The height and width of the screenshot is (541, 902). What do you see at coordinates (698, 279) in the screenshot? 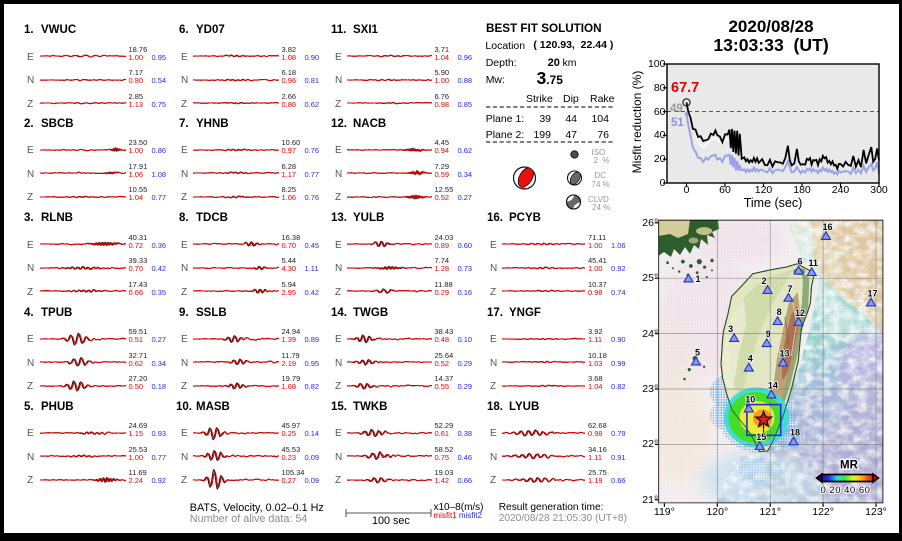
I see `svg-text: 1` at bounding box center [698, 279].